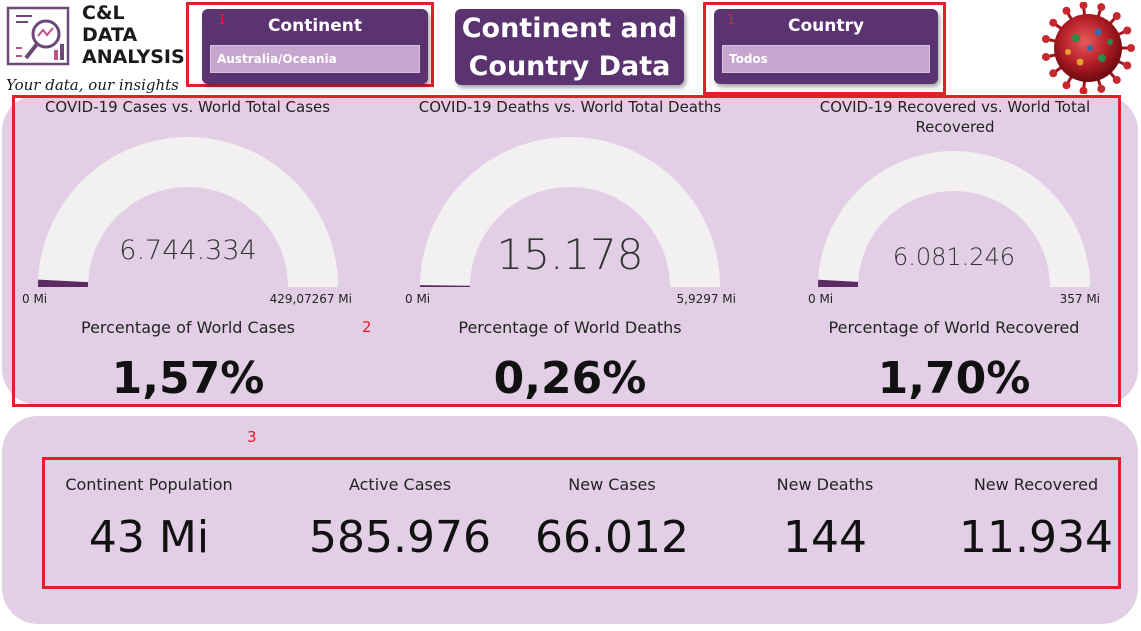 The image size is (1141, 631). I want to click on kpi-label: New Deaths, so click(825, 484).